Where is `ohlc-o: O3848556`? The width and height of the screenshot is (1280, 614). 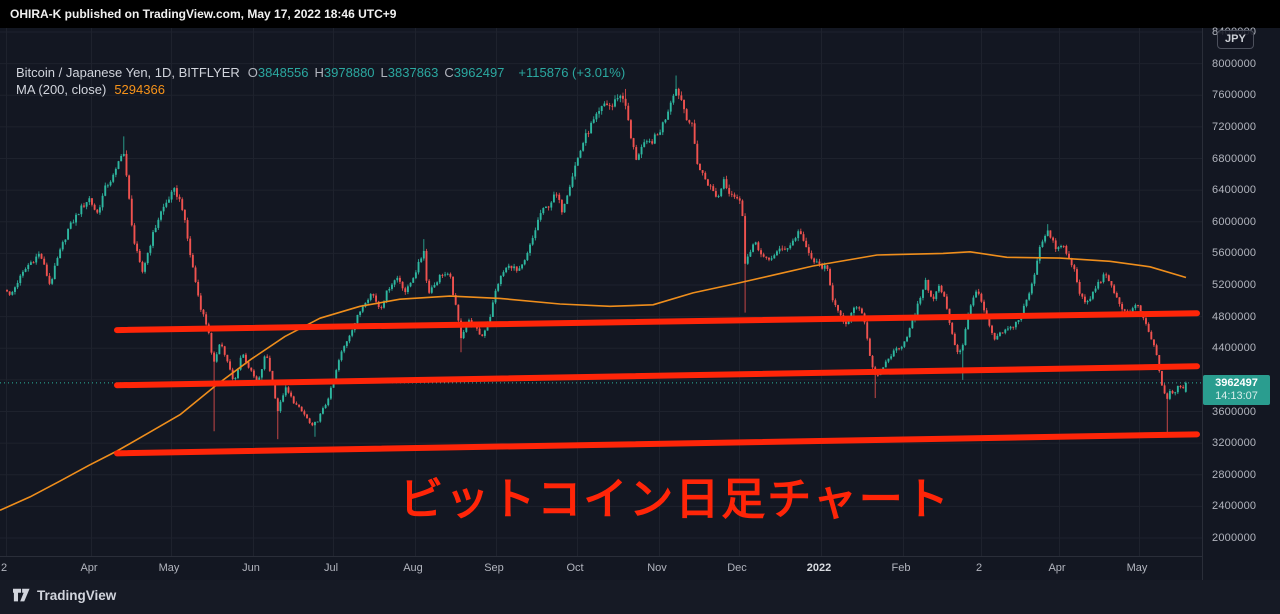
ohlc-o: O3848556 is located at coordinates (278, 72).